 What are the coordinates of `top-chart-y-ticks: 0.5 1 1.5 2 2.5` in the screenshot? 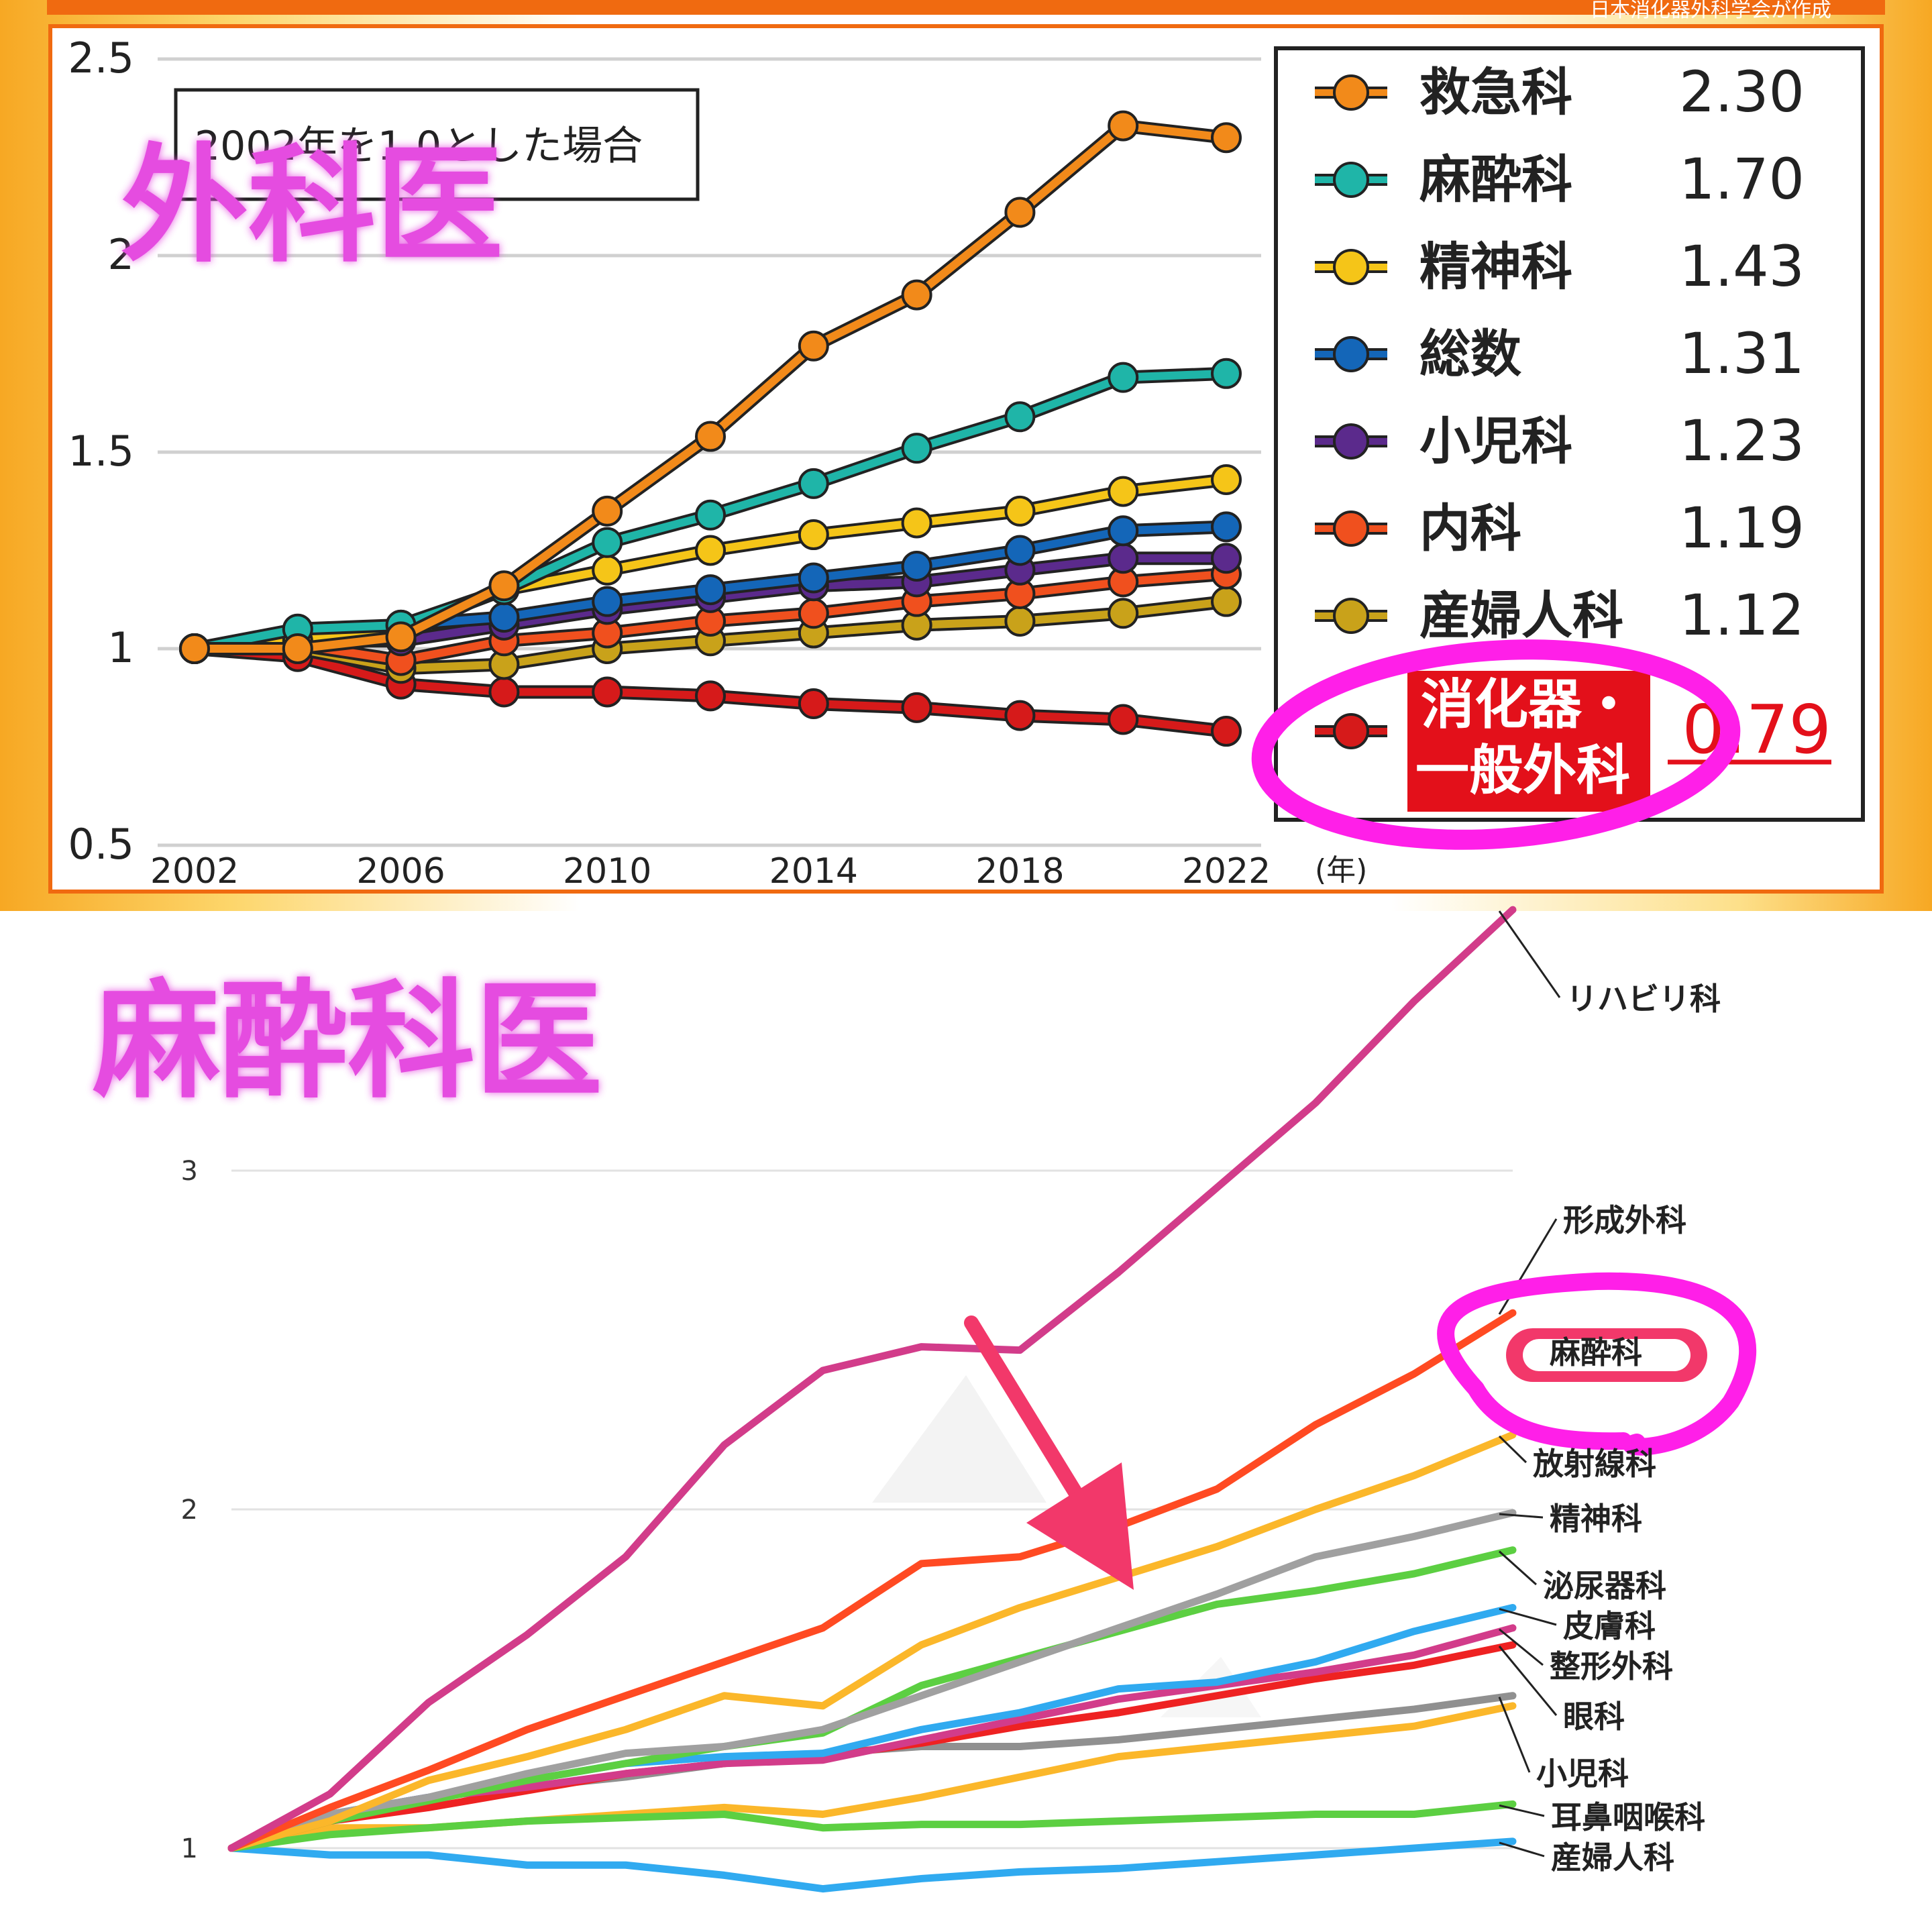 It's located at (101, 451).